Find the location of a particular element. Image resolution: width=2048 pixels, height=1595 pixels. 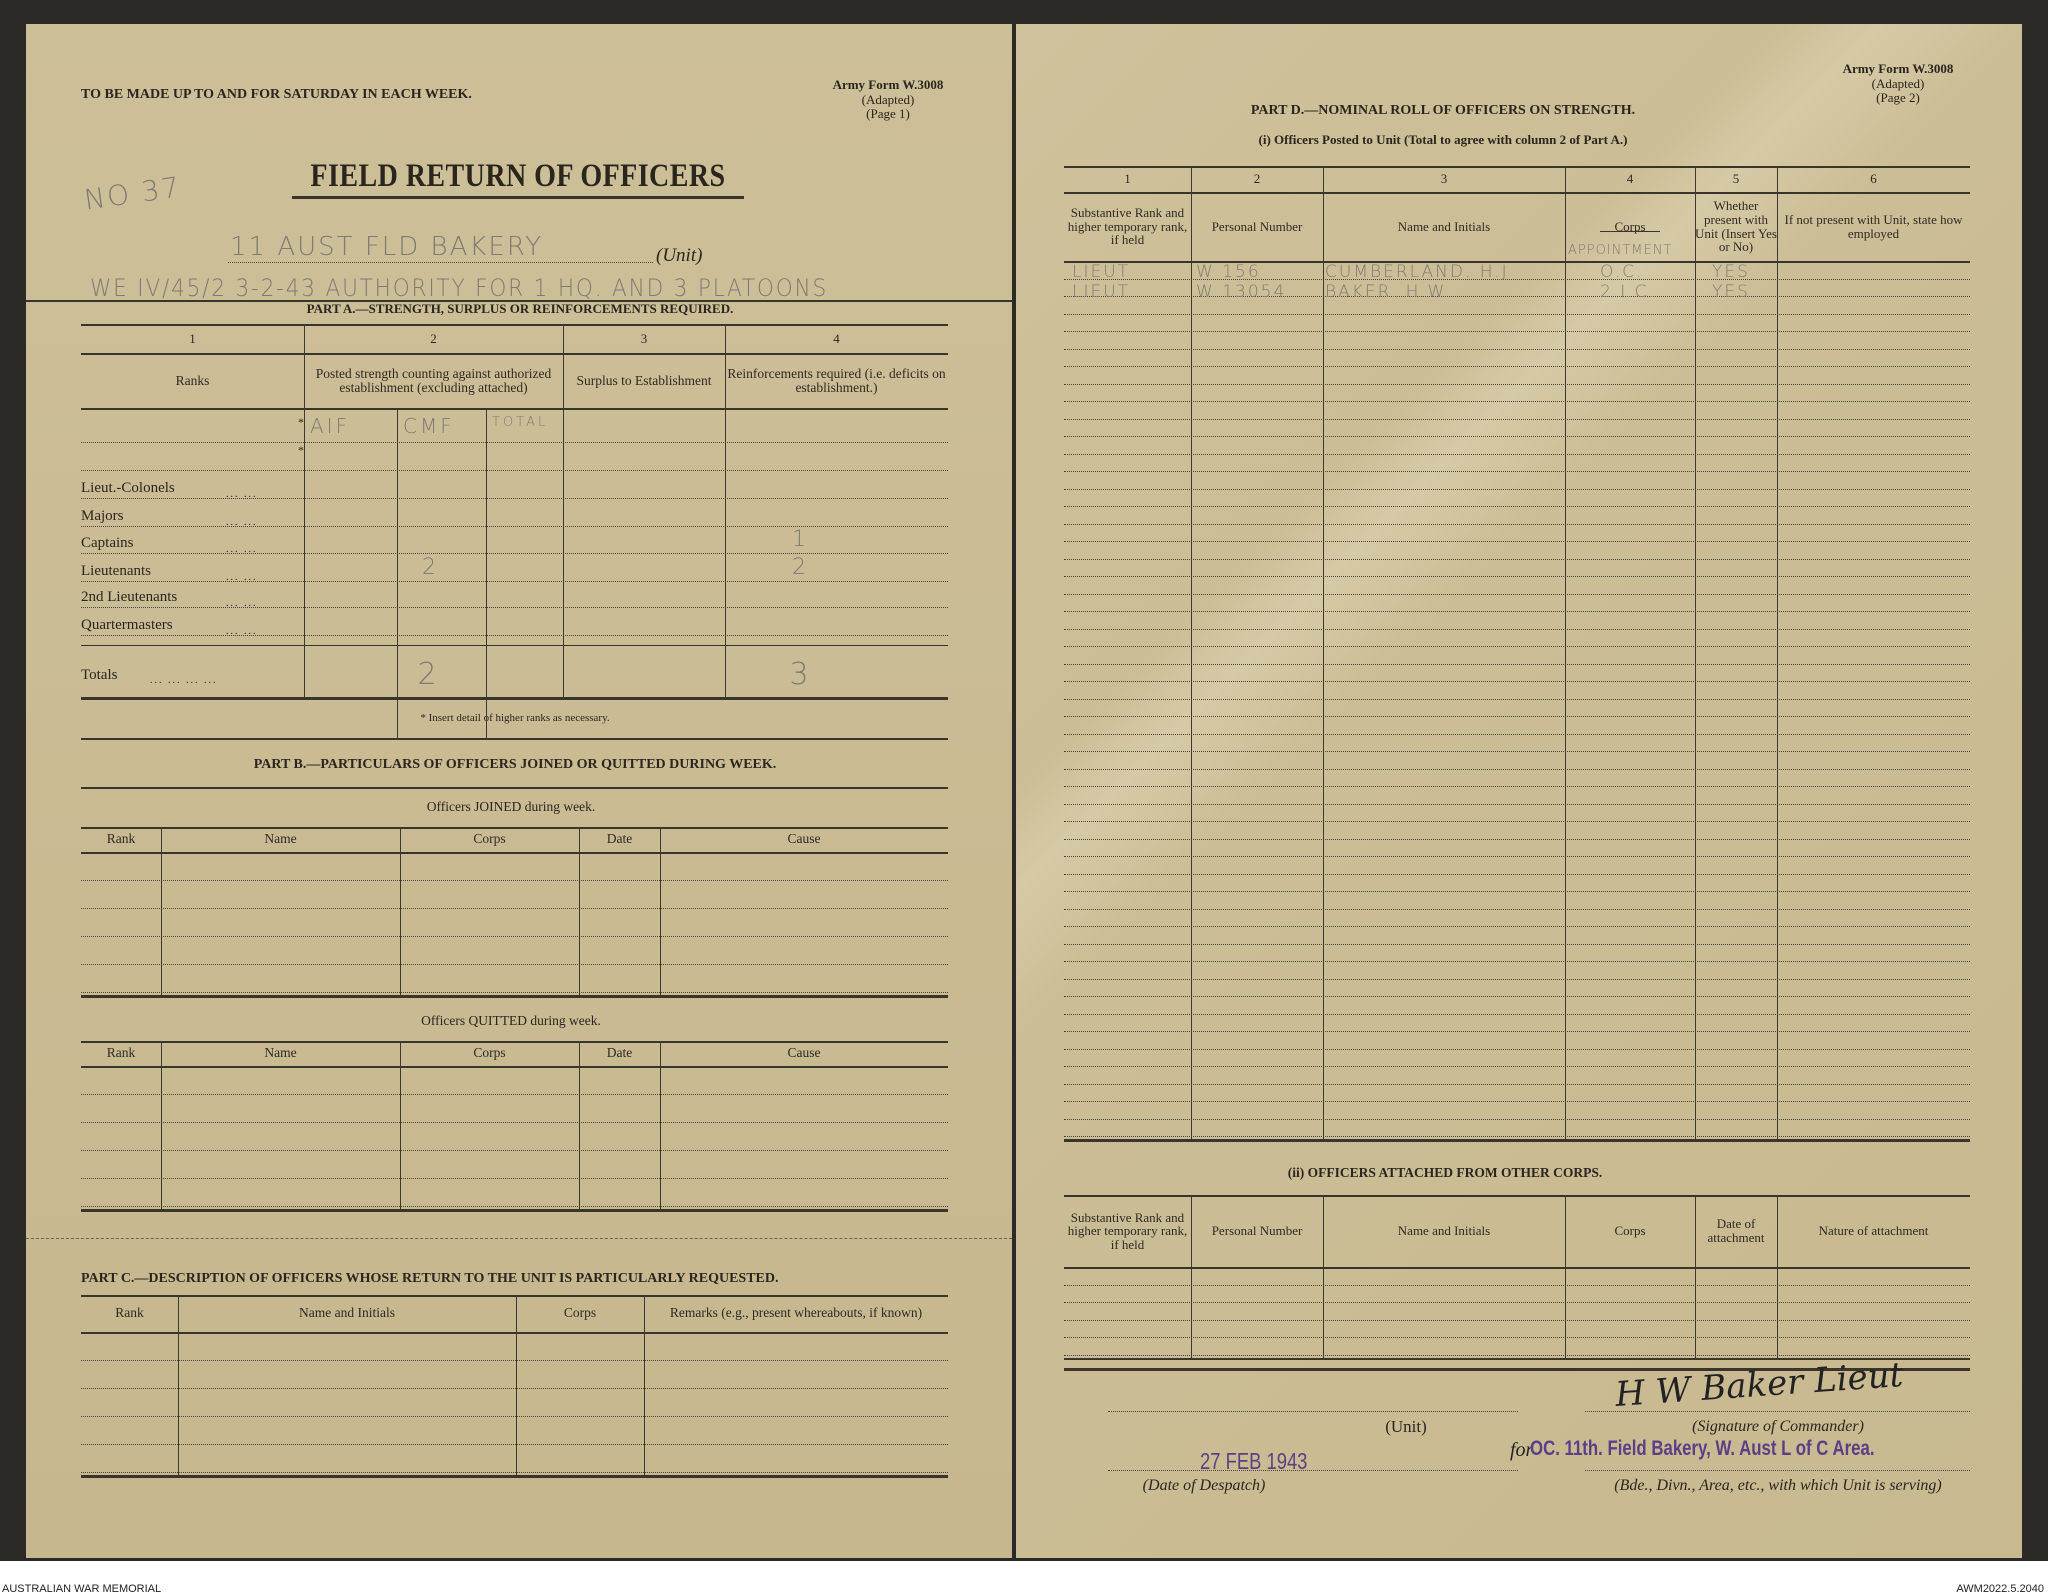

unit-dotted-line is located at coordinates (440, 262).